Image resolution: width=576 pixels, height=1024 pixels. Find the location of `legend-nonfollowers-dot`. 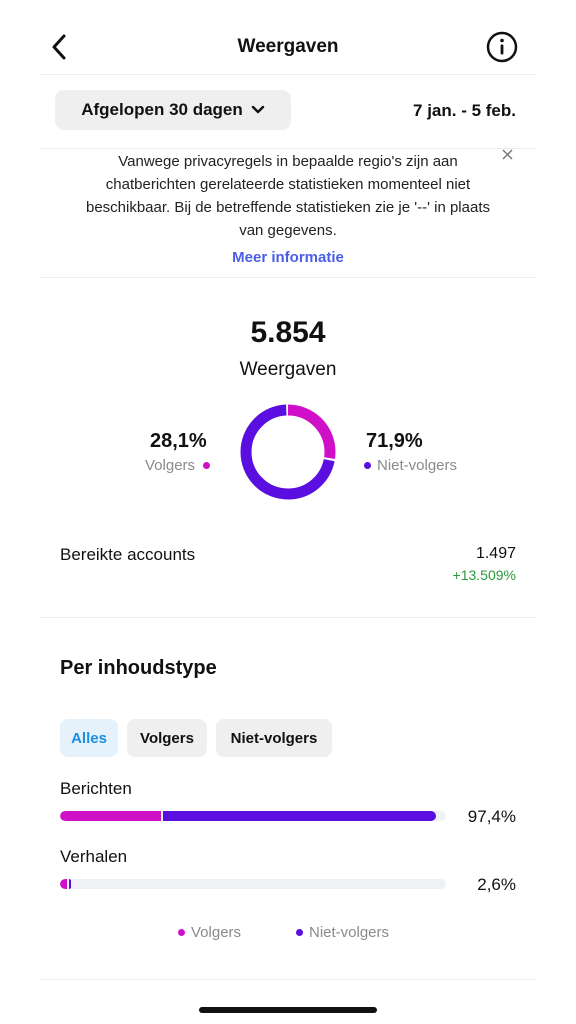

legend-nonfollowers-dot is located at coordinates (299, 932).